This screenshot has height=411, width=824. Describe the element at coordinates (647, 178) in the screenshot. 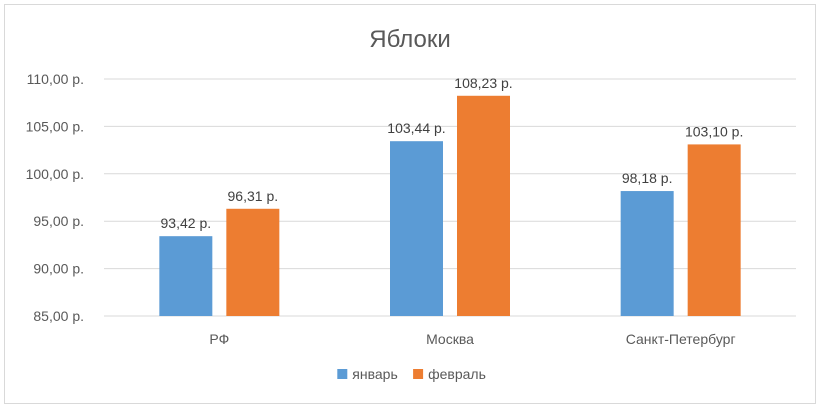

I see `data-label: 98,18 р.` at that location.